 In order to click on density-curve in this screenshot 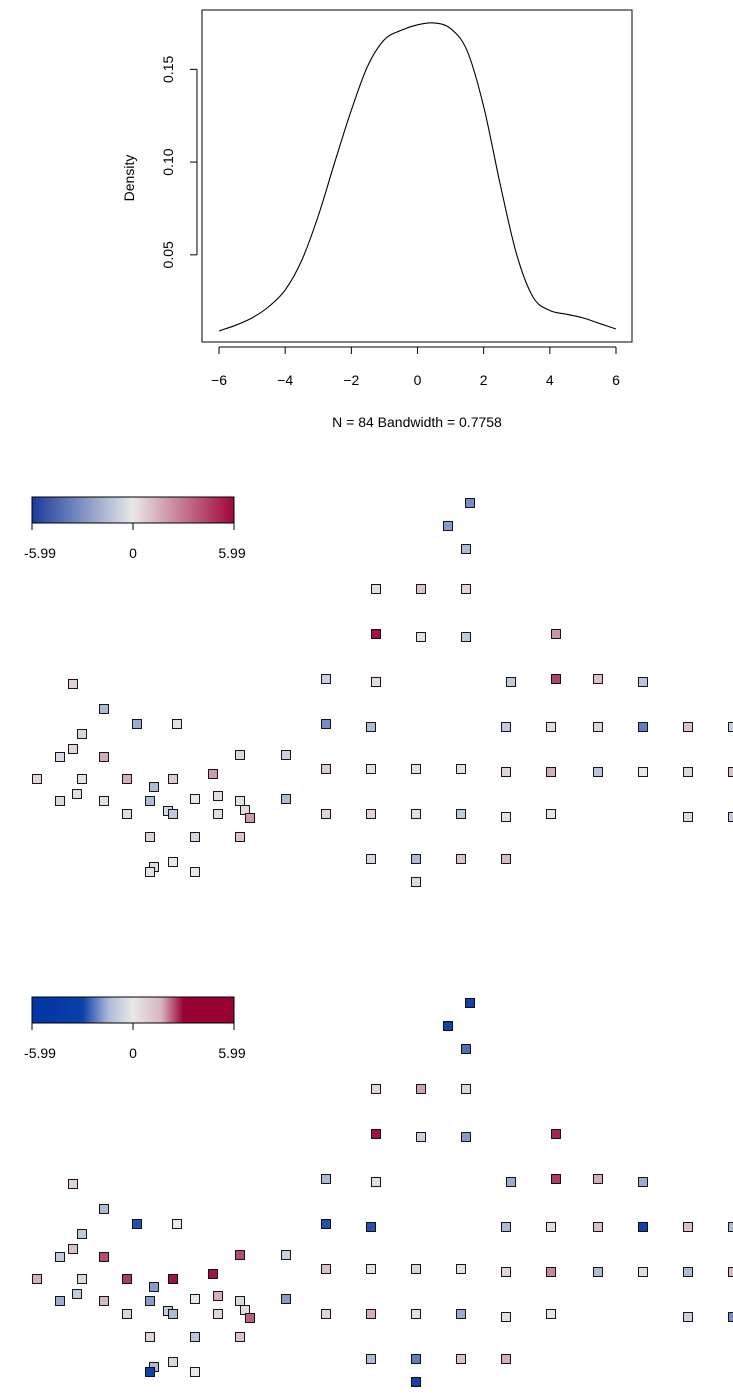, I will do `click(417, 177)`.